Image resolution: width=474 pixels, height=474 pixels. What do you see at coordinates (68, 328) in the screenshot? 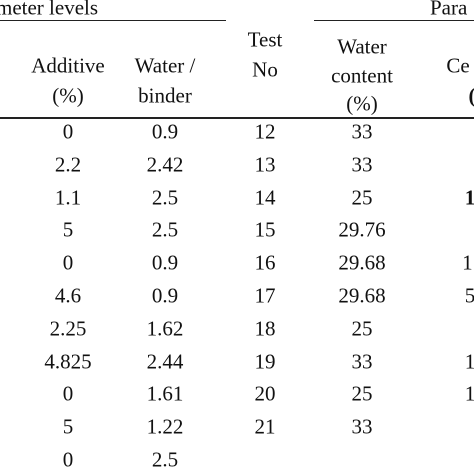
I see `table-cell: 2.25` at bounding box center [68, 328].